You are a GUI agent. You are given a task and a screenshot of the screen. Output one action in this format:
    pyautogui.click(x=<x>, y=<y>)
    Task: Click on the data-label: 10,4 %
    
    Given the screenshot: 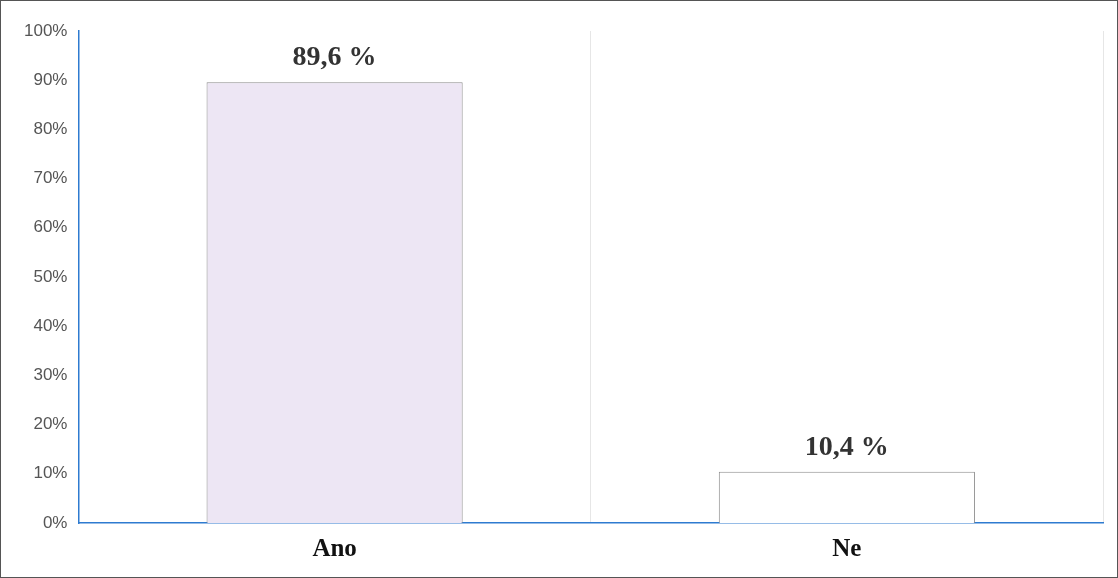 What is the action you would take?
    pyautogui.click(x=846, y=446)
    